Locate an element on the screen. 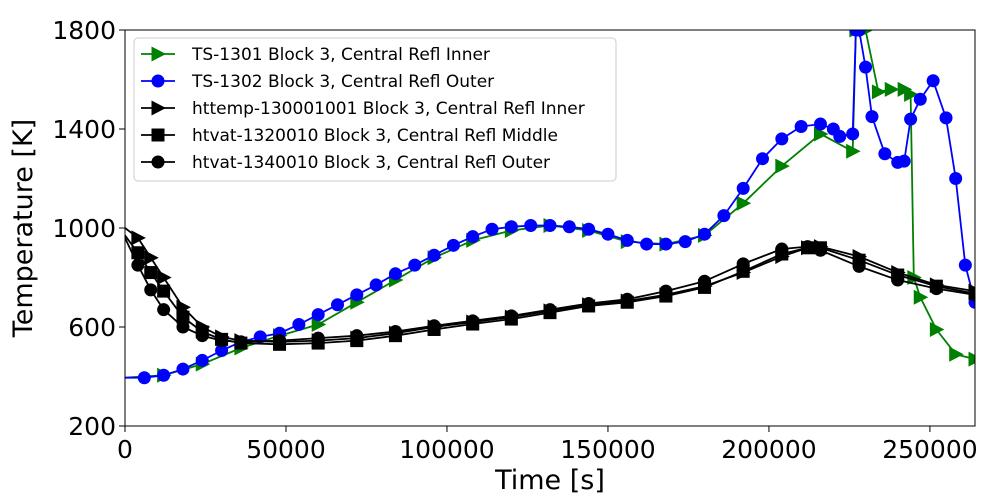 Image resolution: width=1000 pixels, height=500 pixels. x-axis-label: Time [s] is located at coordinates (549, 480).